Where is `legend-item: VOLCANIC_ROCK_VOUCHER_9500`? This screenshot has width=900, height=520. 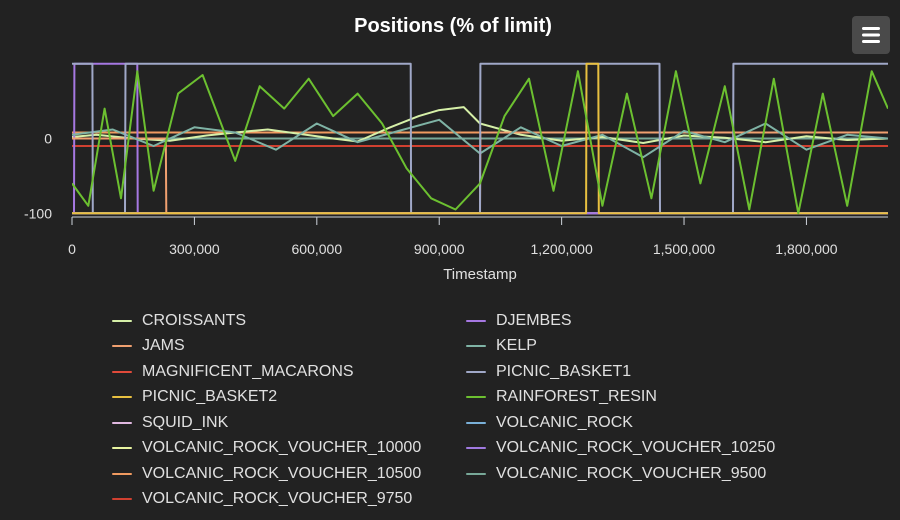
legend-item: VOLCANIC_ROCK_VOUCHER_9500 is located at coordinates (643, 474).